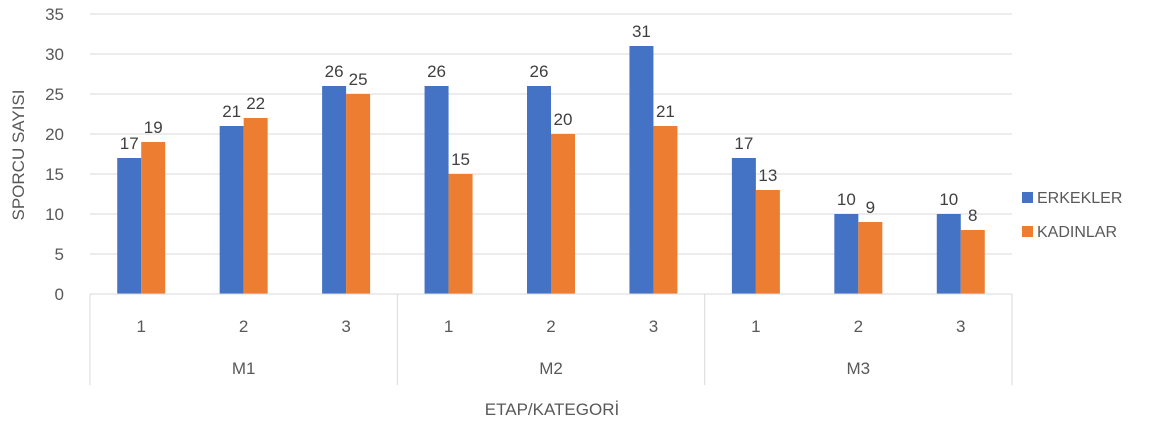  I want to click on y-tick-label: 35, so click(54, 14).